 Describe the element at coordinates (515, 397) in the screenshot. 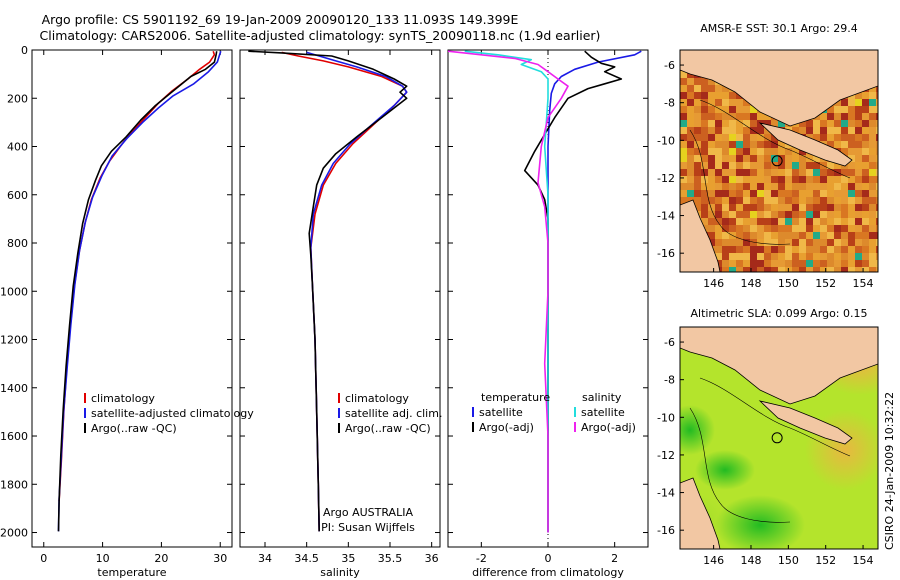

I see `difference-legend-title-temperature: temperature` at that location.